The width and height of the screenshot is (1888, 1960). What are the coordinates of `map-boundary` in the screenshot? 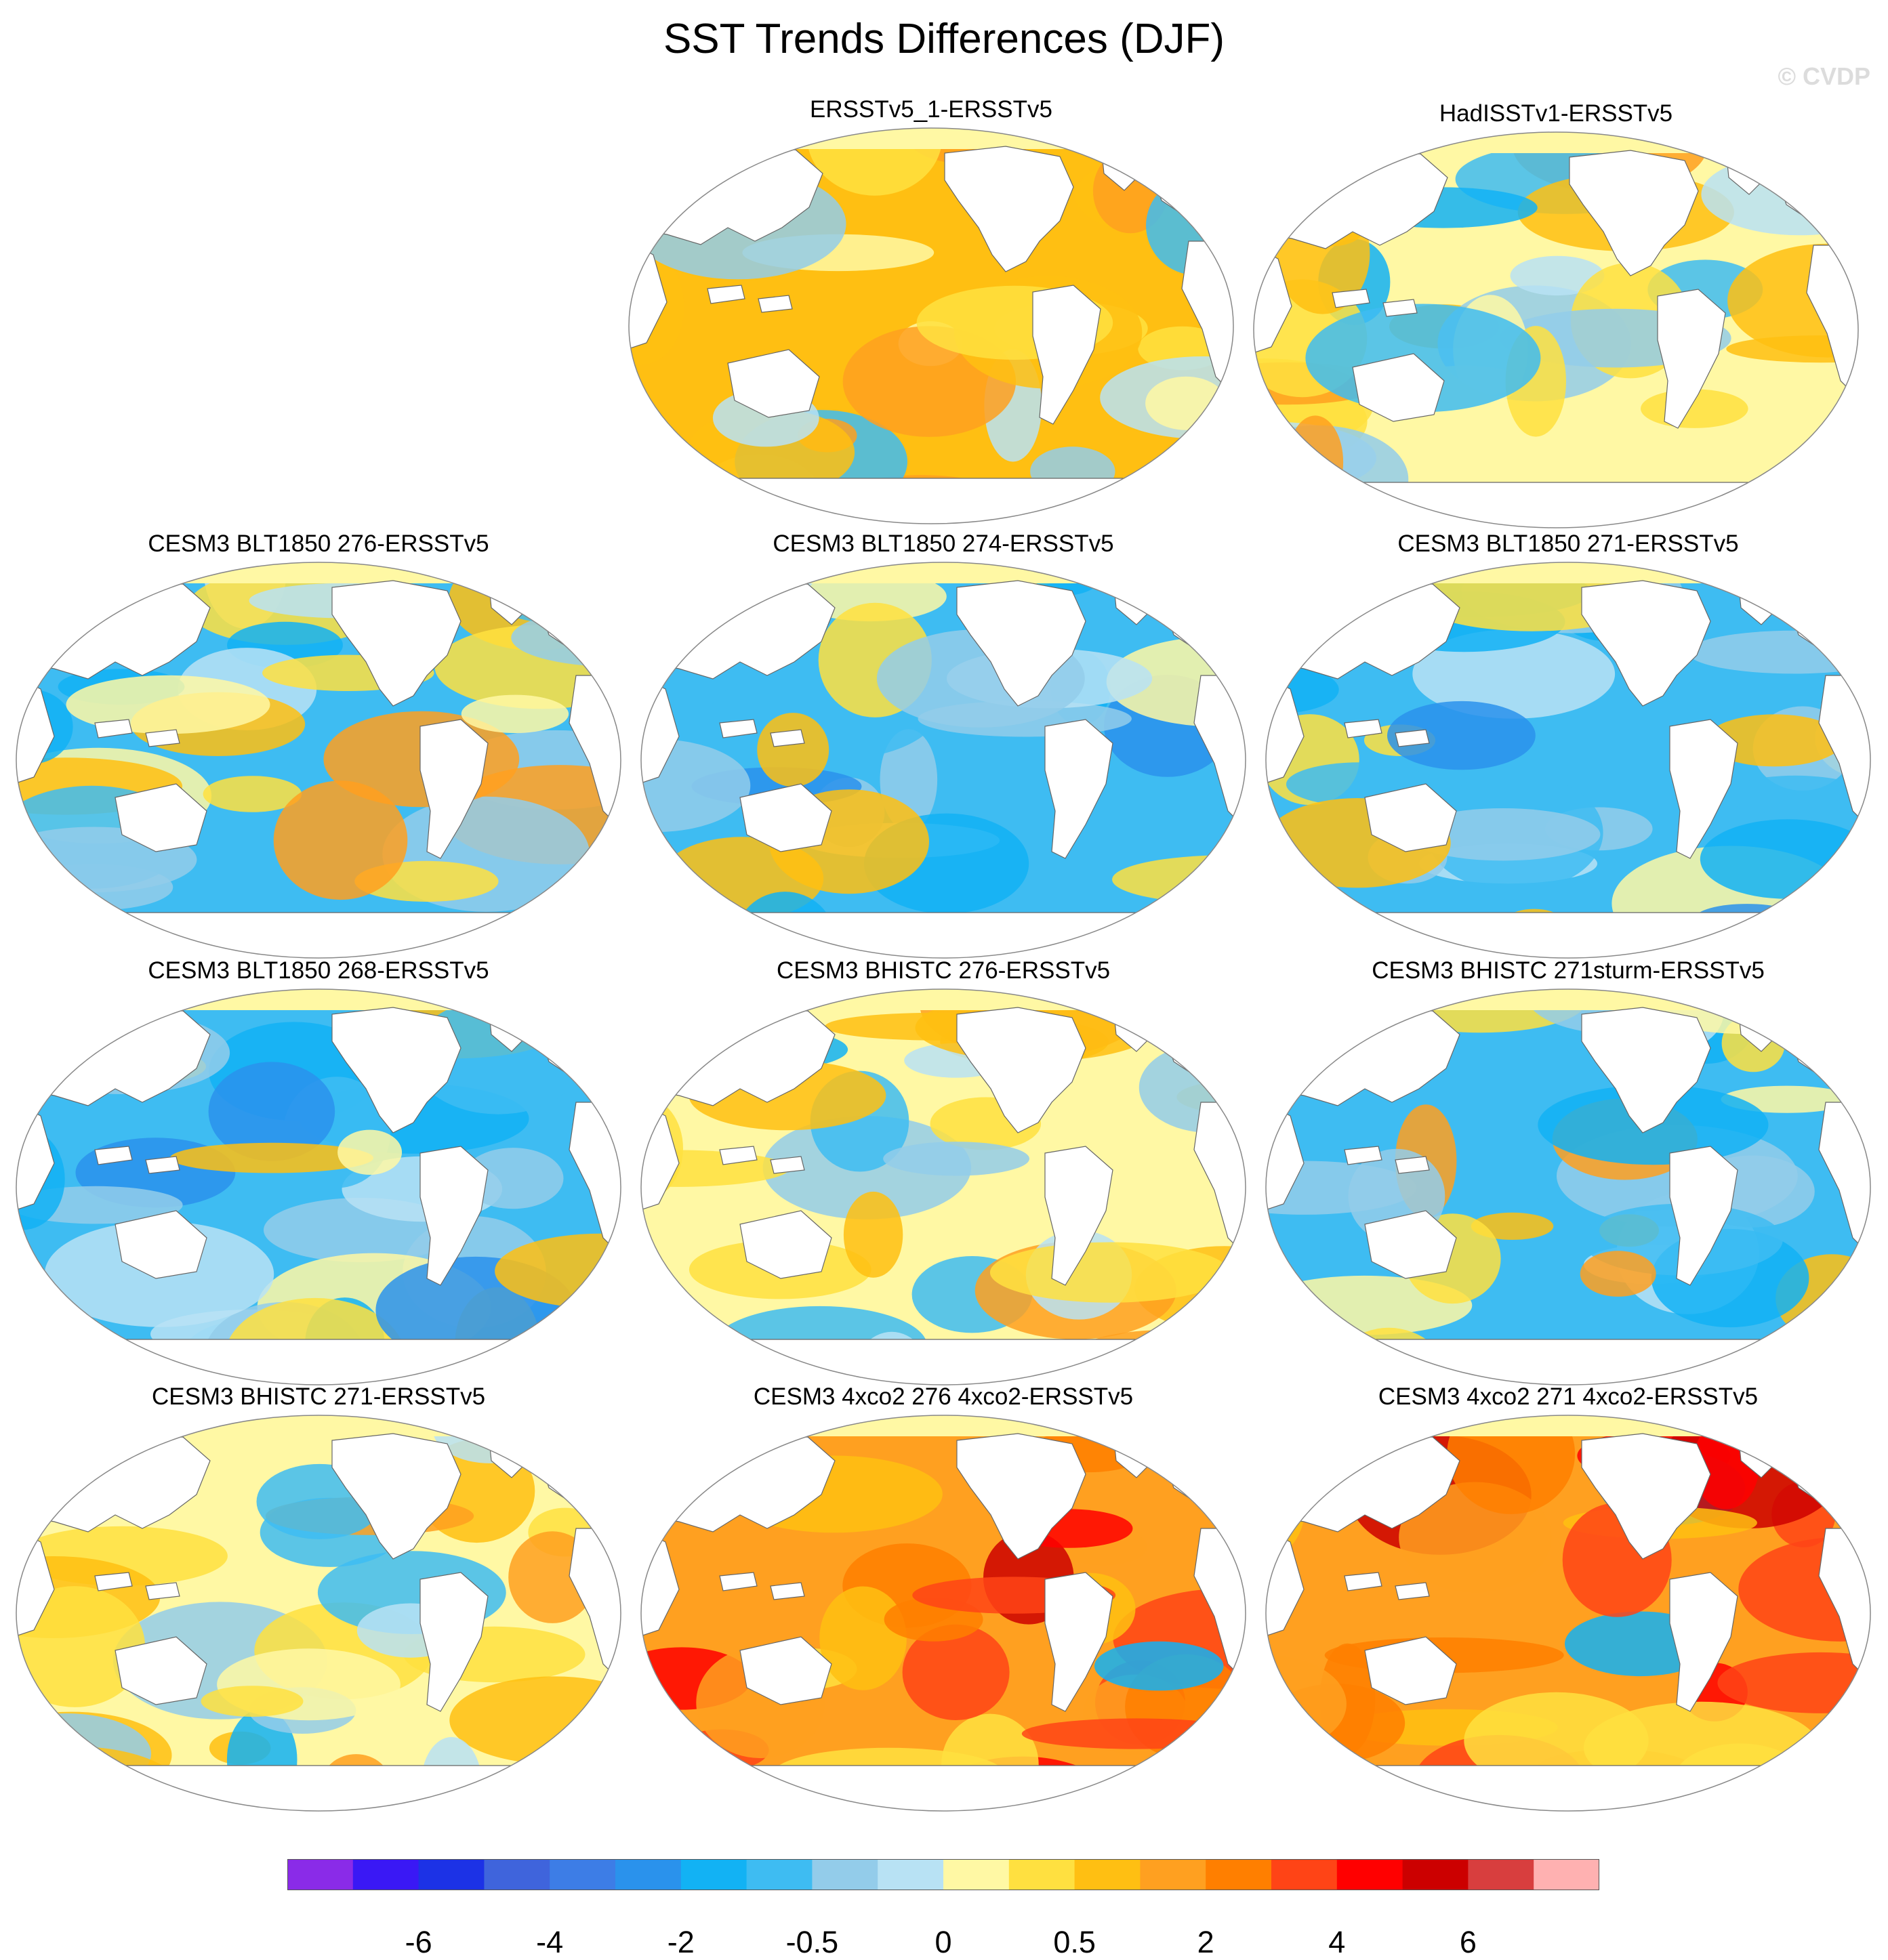 It's located at (1568, 1613).